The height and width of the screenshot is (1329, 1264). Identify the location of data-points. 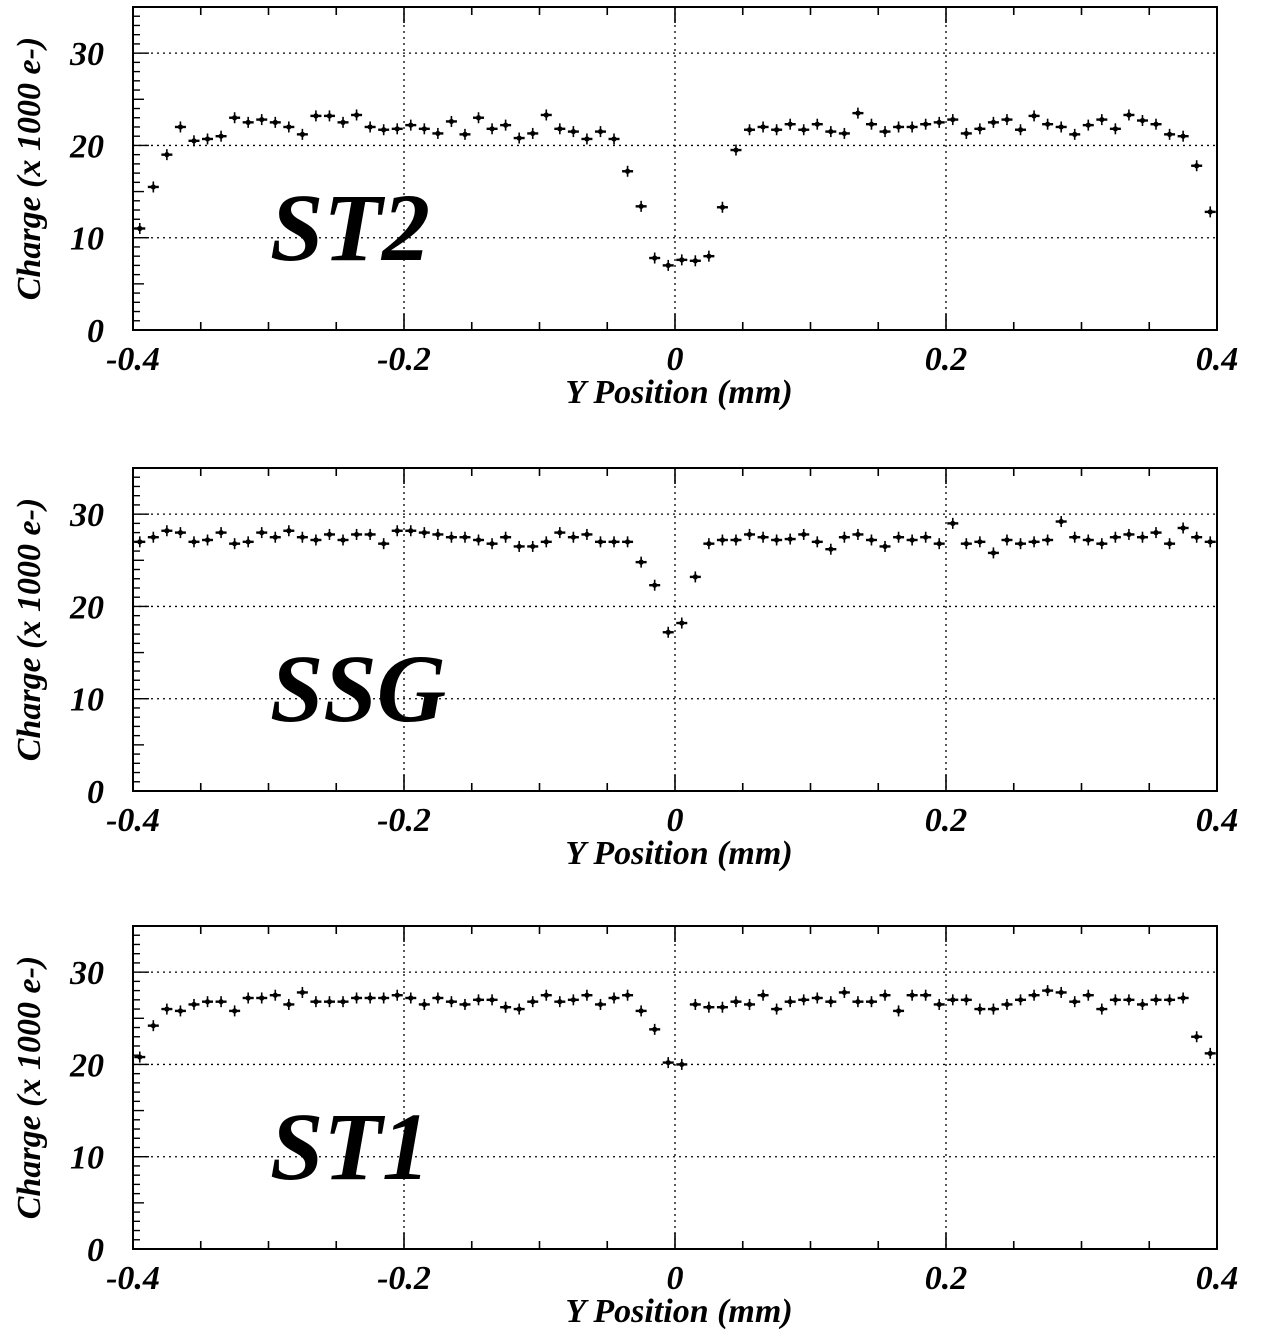
(675, 189).